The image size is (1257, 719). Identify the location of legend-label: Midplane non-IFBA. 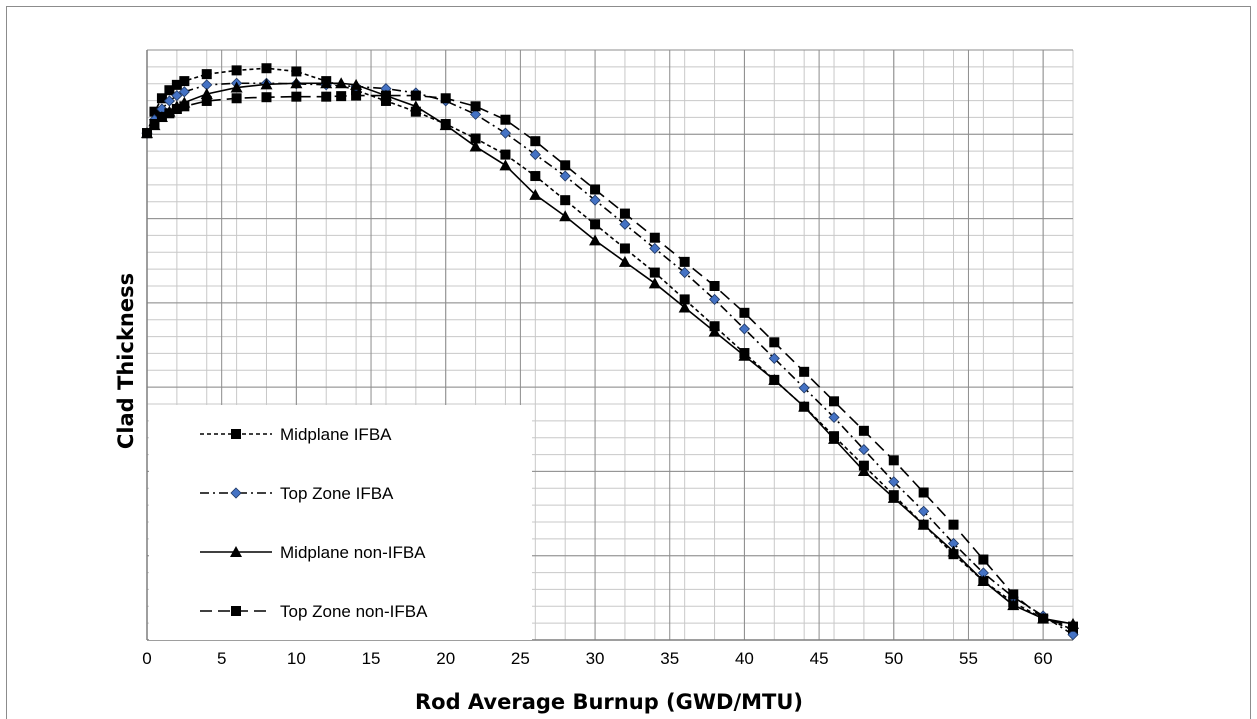
(353, 552).